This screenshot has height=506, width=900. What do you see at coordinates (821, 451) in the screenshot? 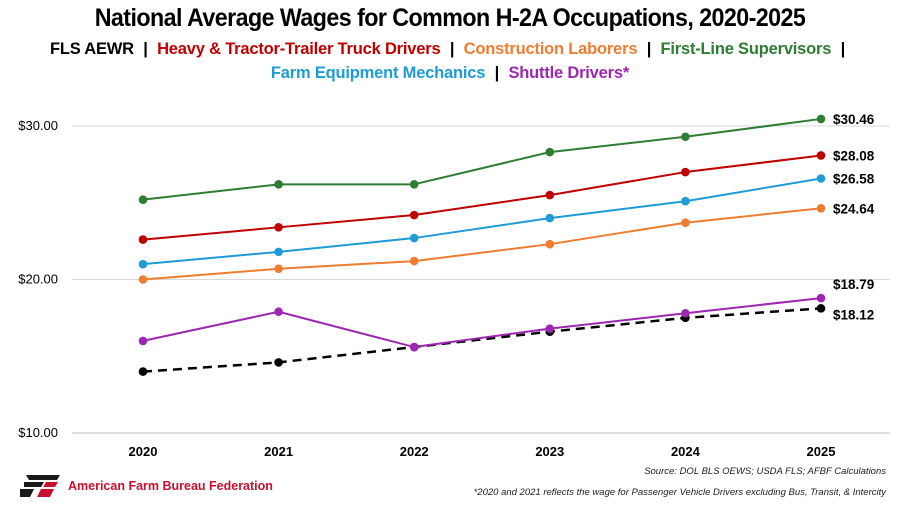
I see `x-tick-label: 2025` at bounding box center [821, 451].